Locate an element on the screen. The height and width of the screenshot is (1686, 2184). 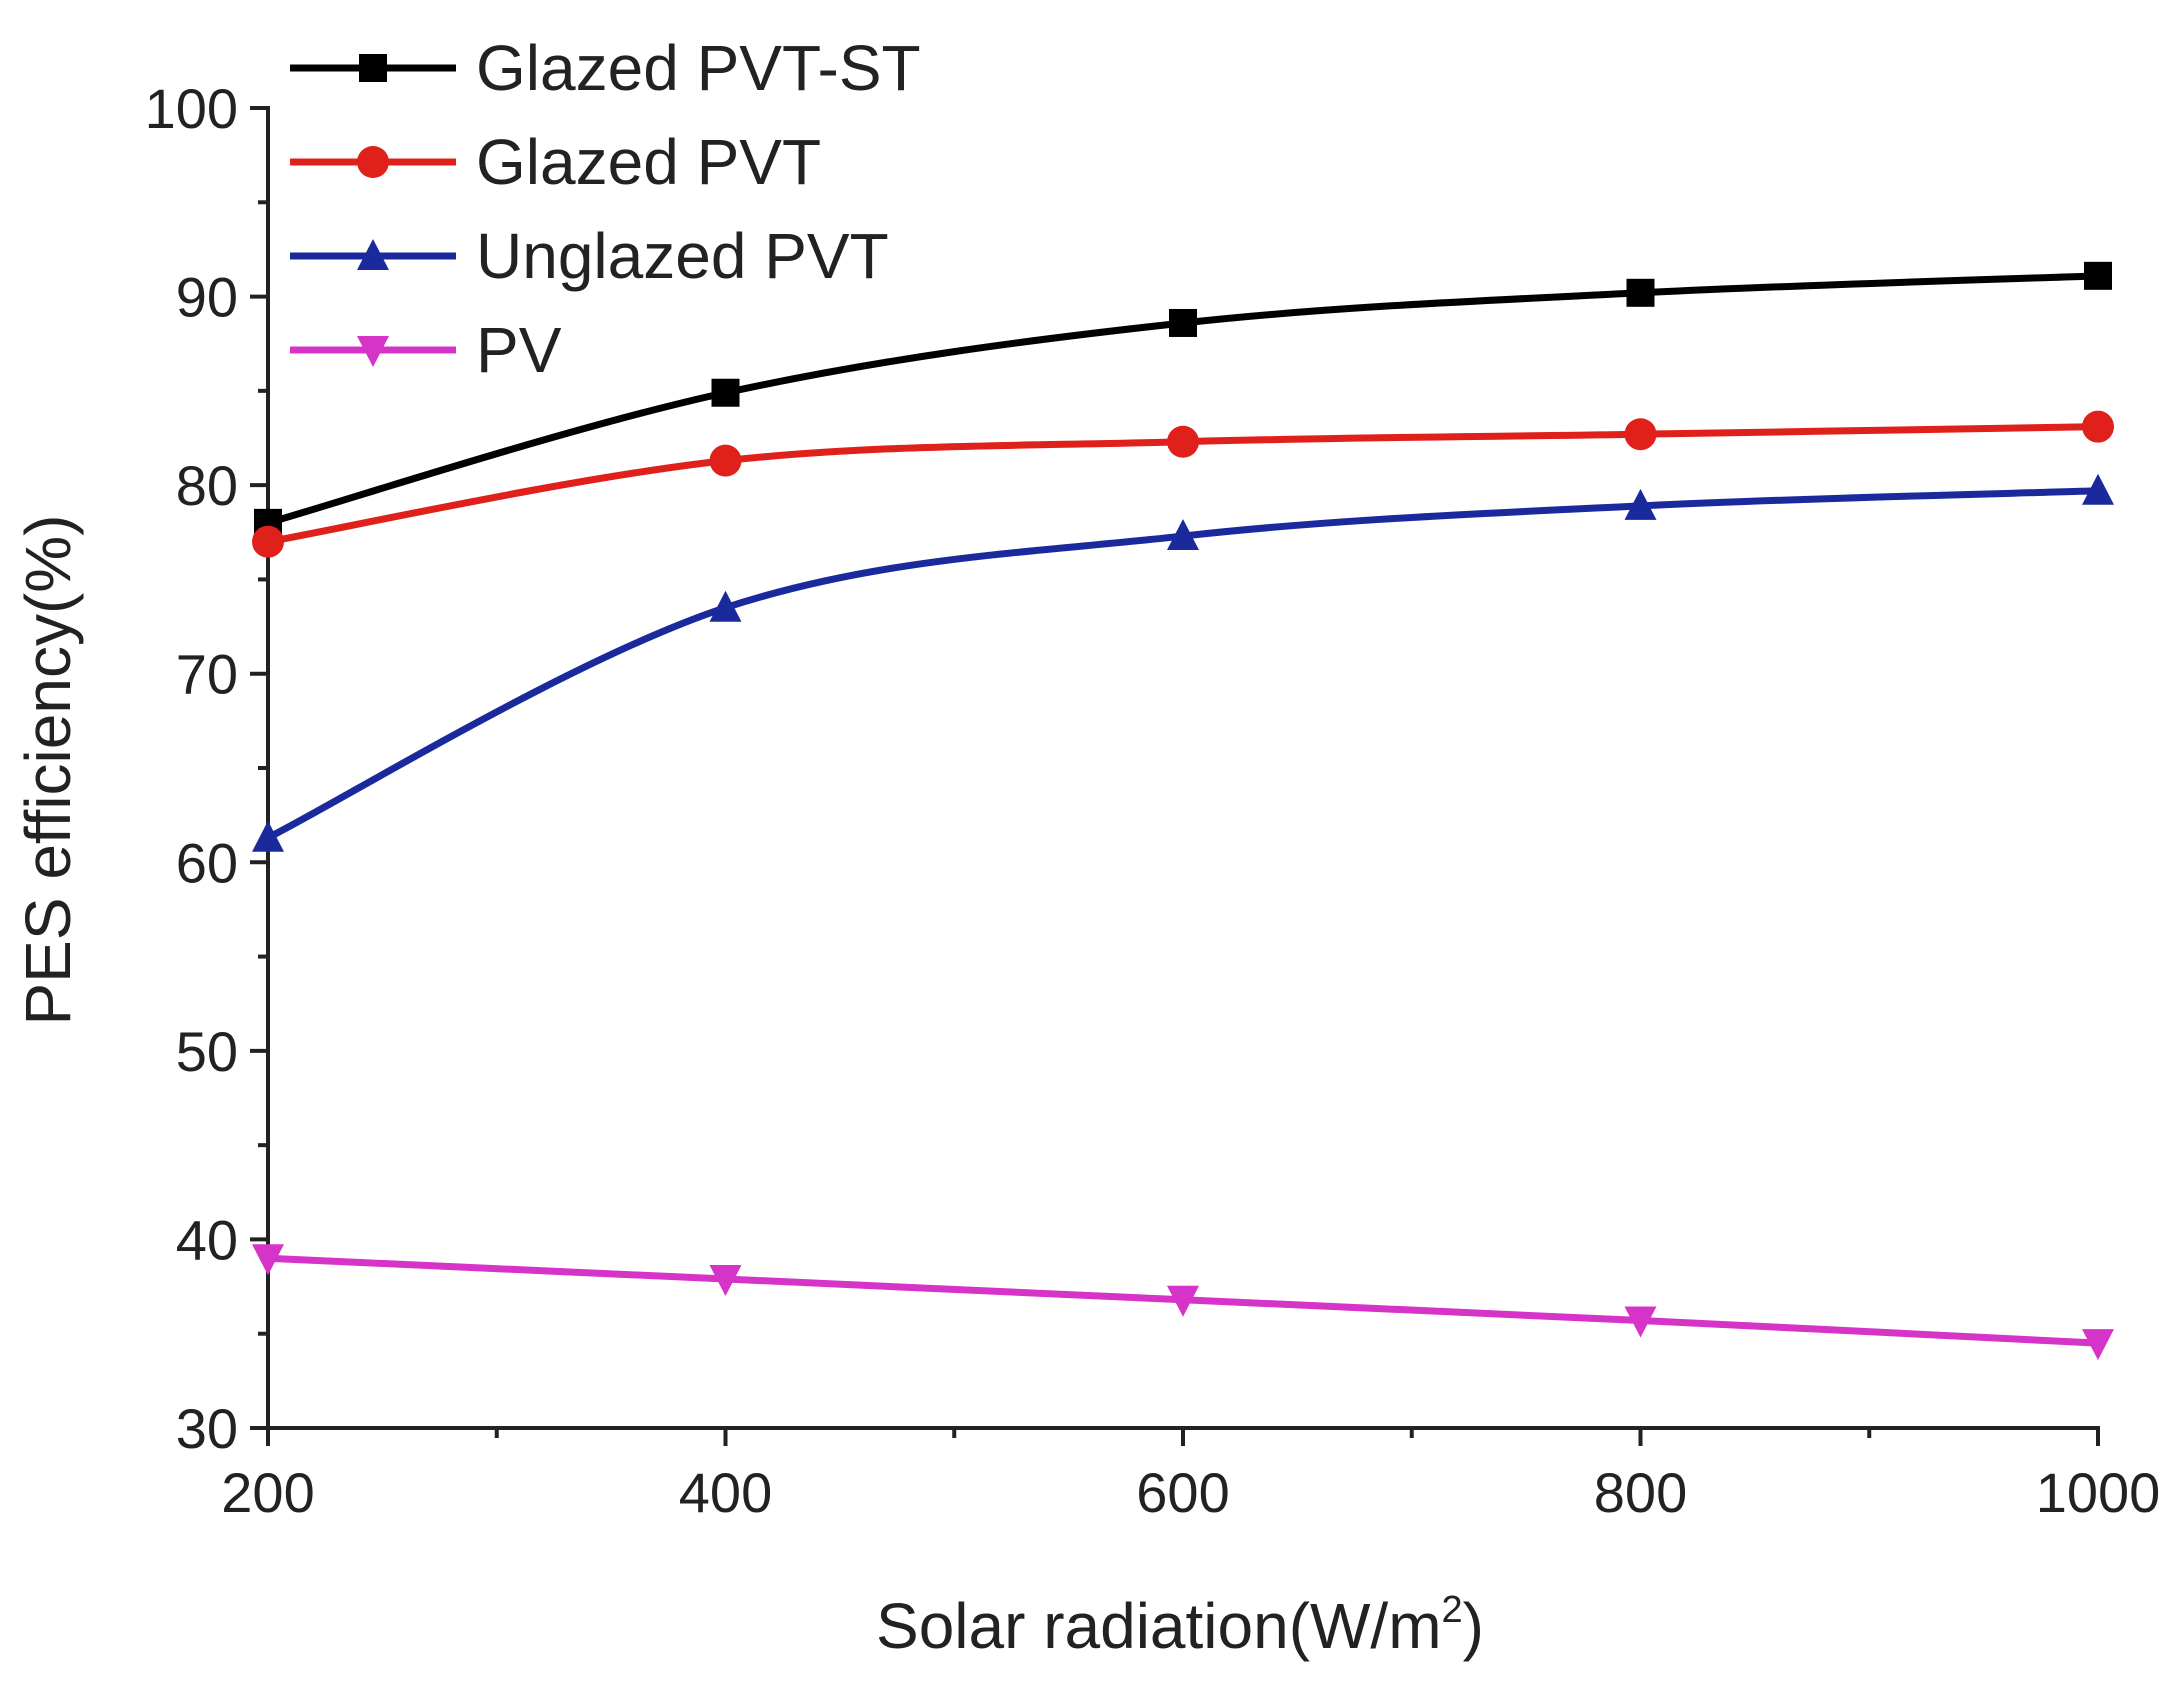
y-tick-label: 80 is located at coordinates (207, 485).